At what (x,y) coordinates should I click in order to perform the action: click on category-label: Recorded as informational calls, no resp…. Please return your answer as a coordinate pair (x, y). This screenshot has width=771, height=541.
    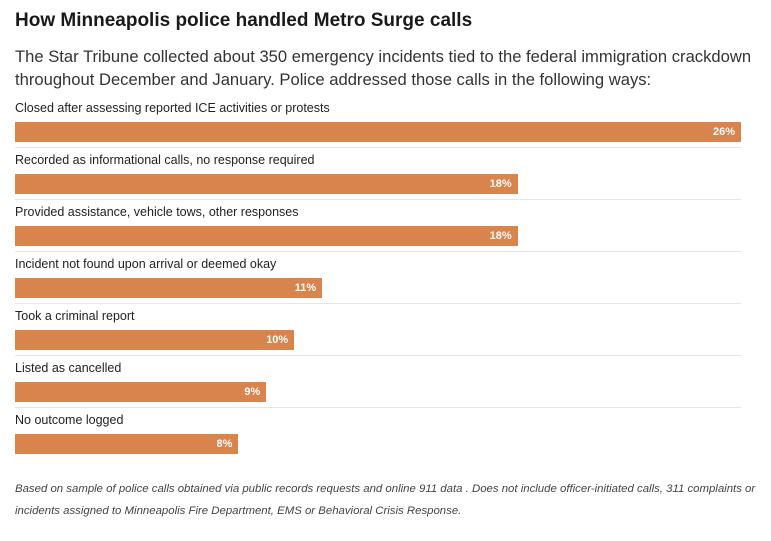
    Looking at the image, I should click on (165, 160).